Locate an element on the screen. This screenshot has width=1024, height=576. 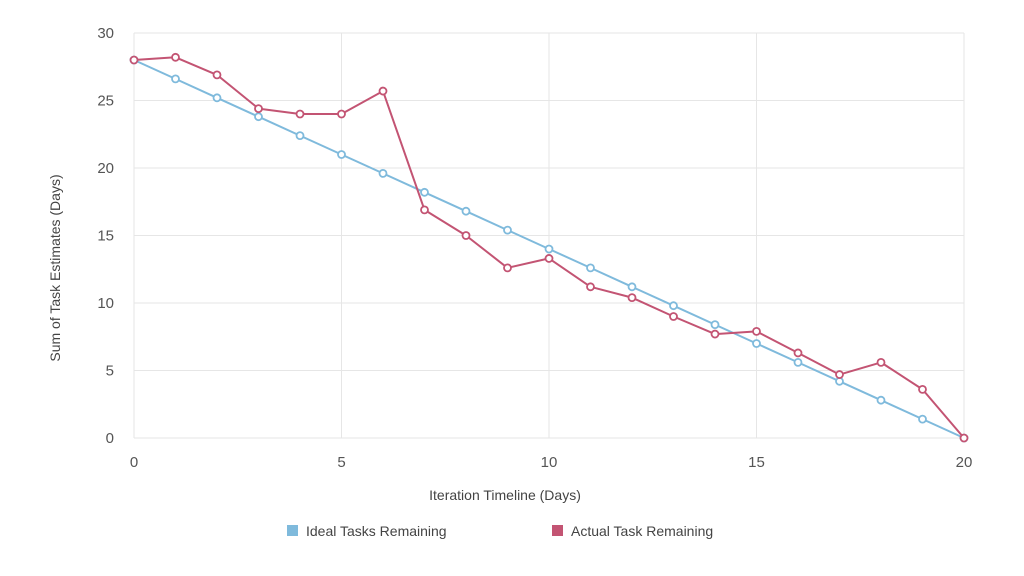
x-tick-label: 0 is located at coordinates (134, 462).